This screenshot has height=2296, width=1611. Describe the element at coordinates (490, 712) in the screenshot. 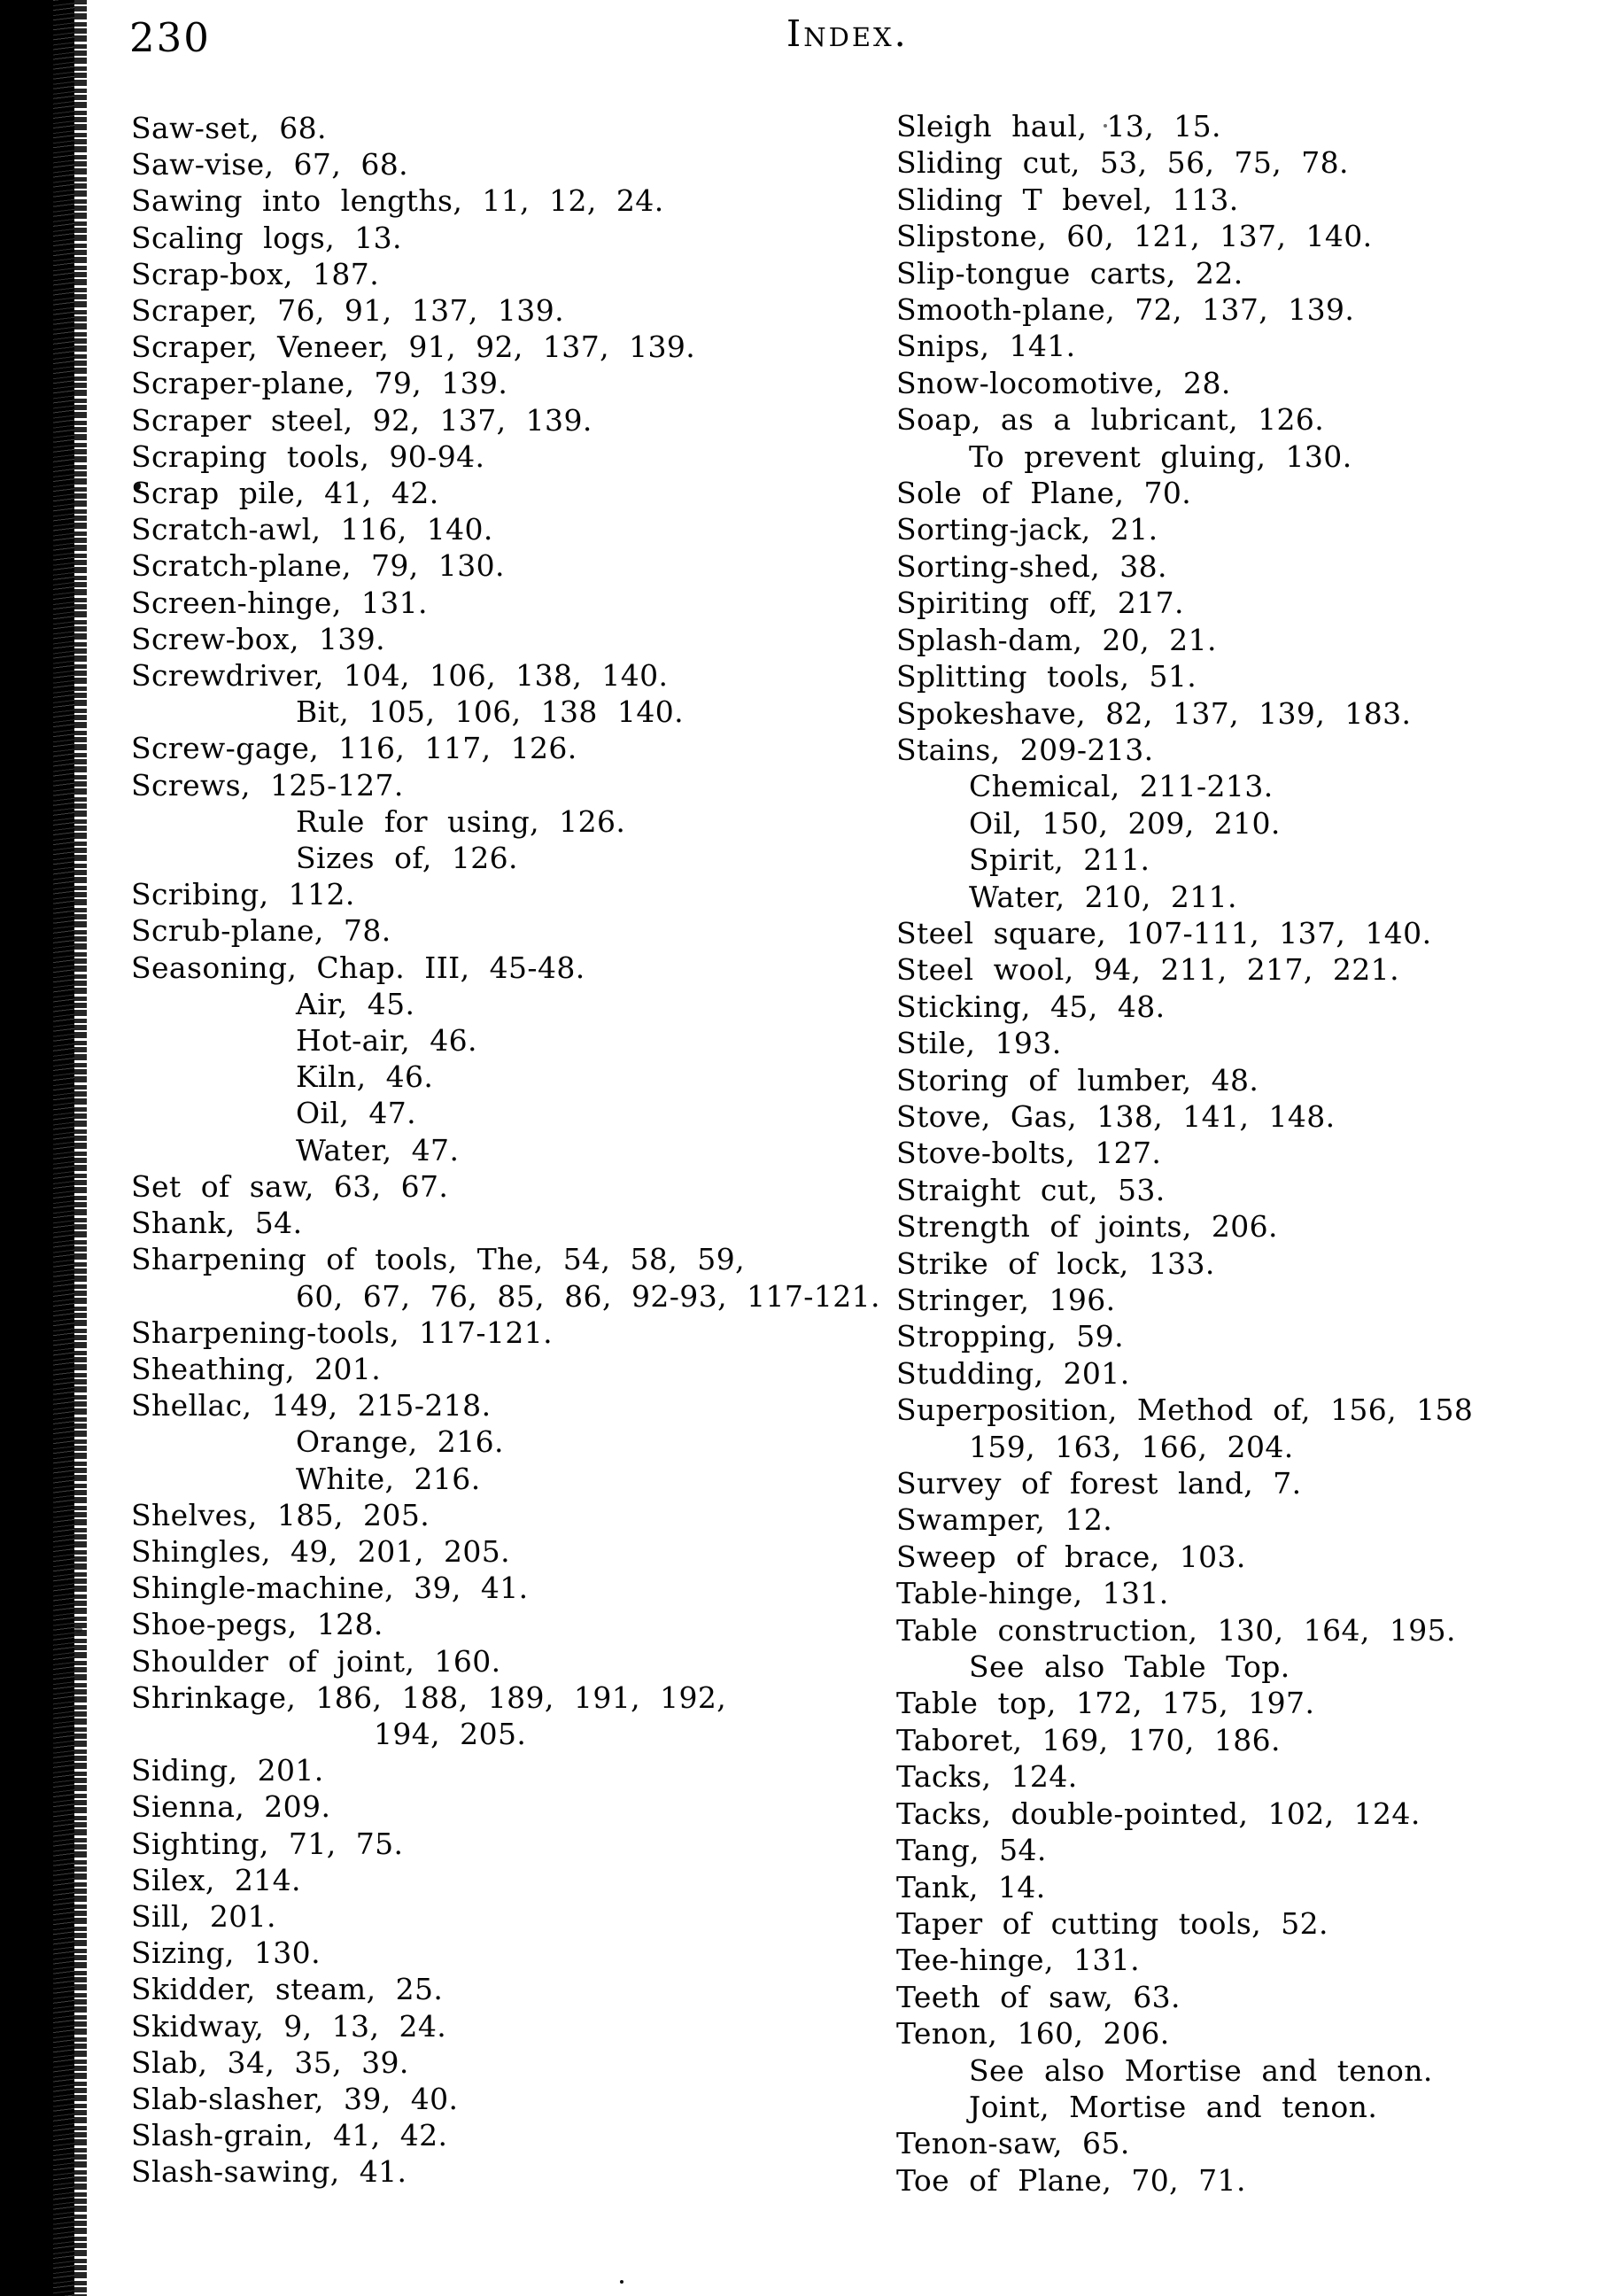

I see `index-entry-line: Bit, 105, 106, 138 140.` at that location.